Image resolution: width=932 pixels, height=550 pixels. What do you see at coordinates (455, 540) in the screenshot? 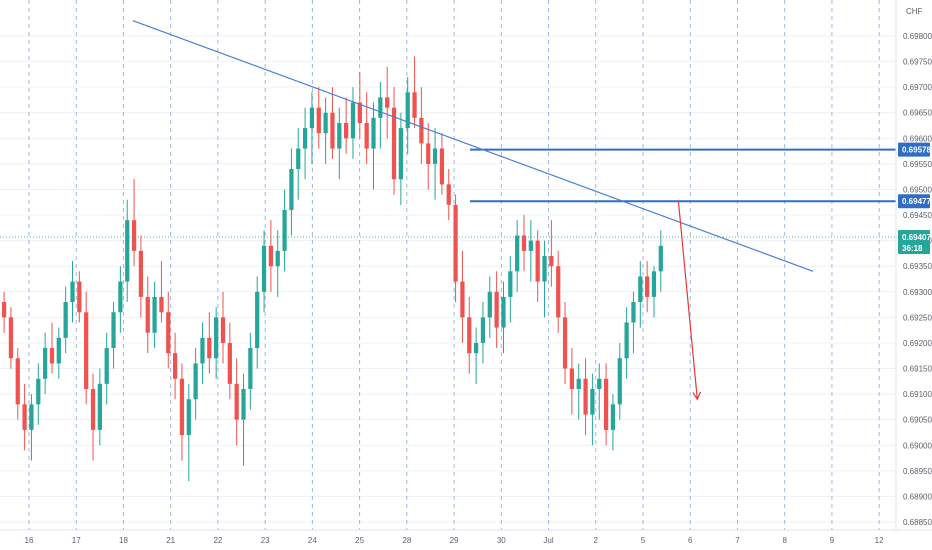
I see `time-axis: 16 17 18 21 22 23 24 25 28 29 30 Jul 2 5 6 7 8 9 12` at bounding box center [455, 540].